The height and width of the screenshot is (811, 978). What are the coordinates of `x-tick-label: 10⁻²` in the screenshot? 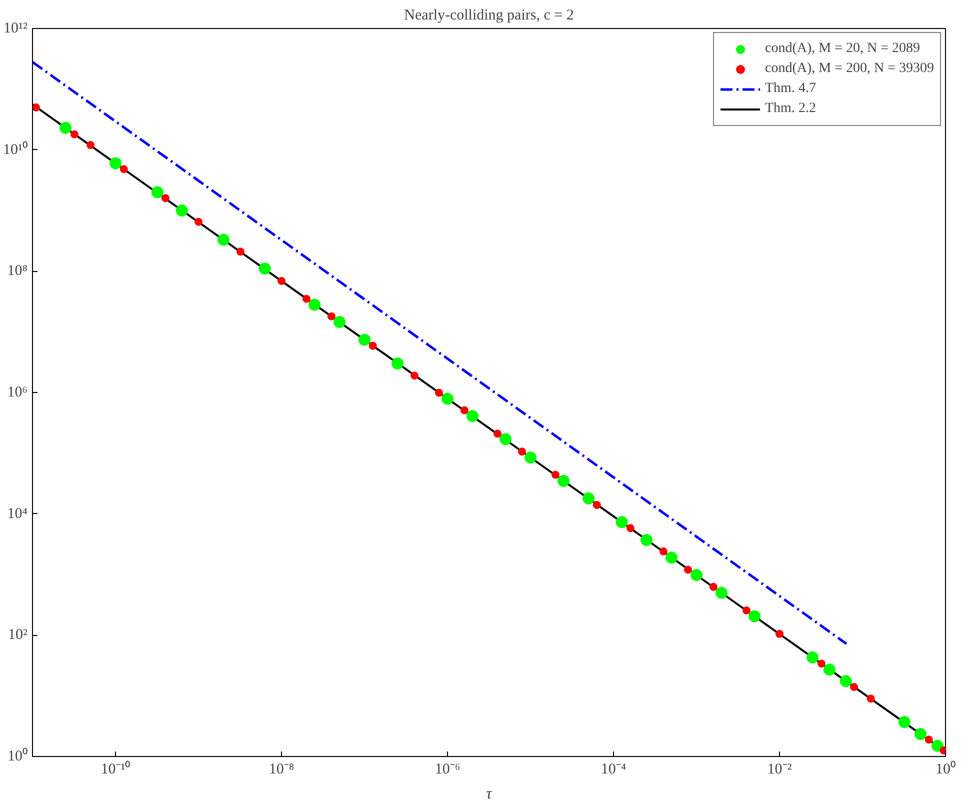 It's located at (779, 770).